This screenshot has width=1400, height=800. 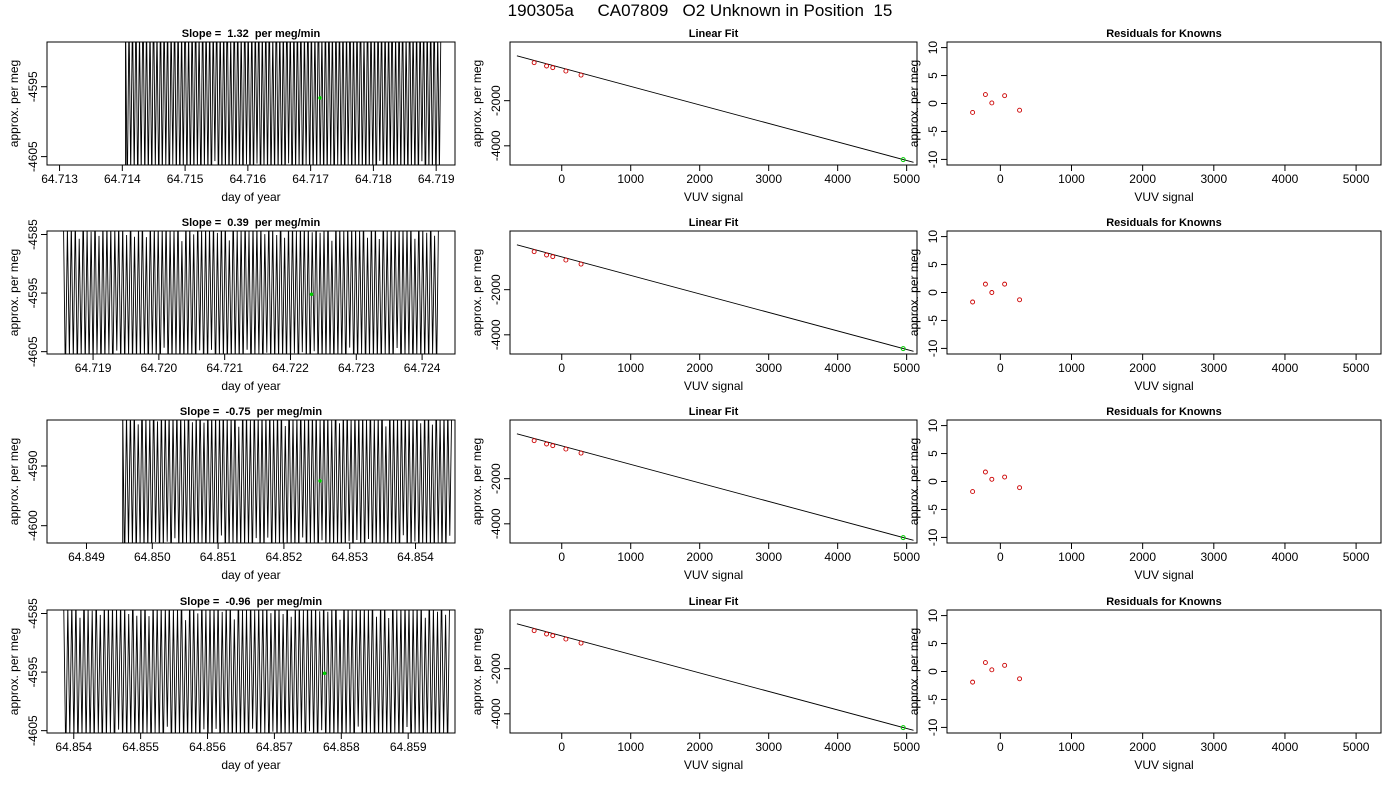 What do you see at coordinates (73, 747) in the screenshot?
I see `x-tick-label: 64.854` at bounding box center [73, 747].